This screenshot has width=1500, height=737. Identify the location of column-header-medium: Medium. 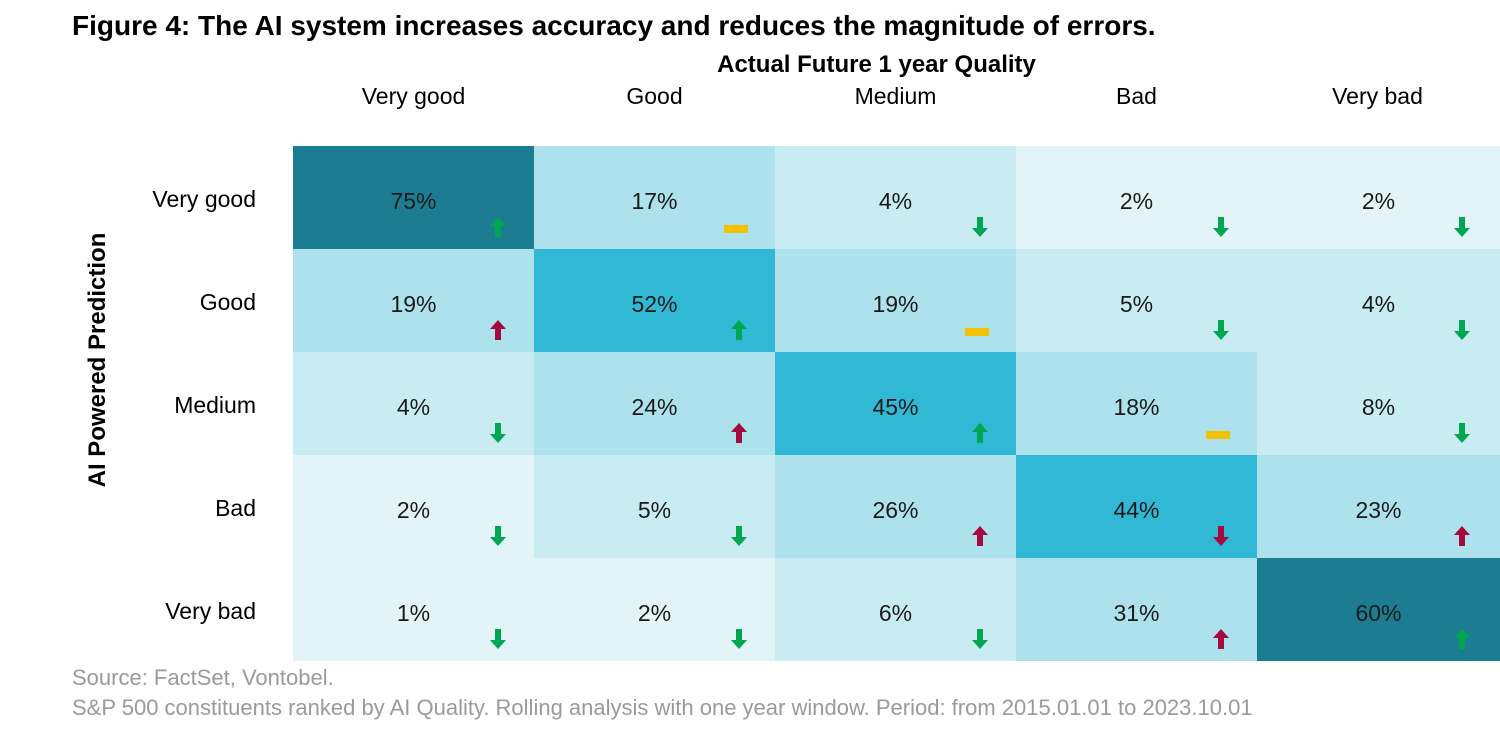
(895, 96).